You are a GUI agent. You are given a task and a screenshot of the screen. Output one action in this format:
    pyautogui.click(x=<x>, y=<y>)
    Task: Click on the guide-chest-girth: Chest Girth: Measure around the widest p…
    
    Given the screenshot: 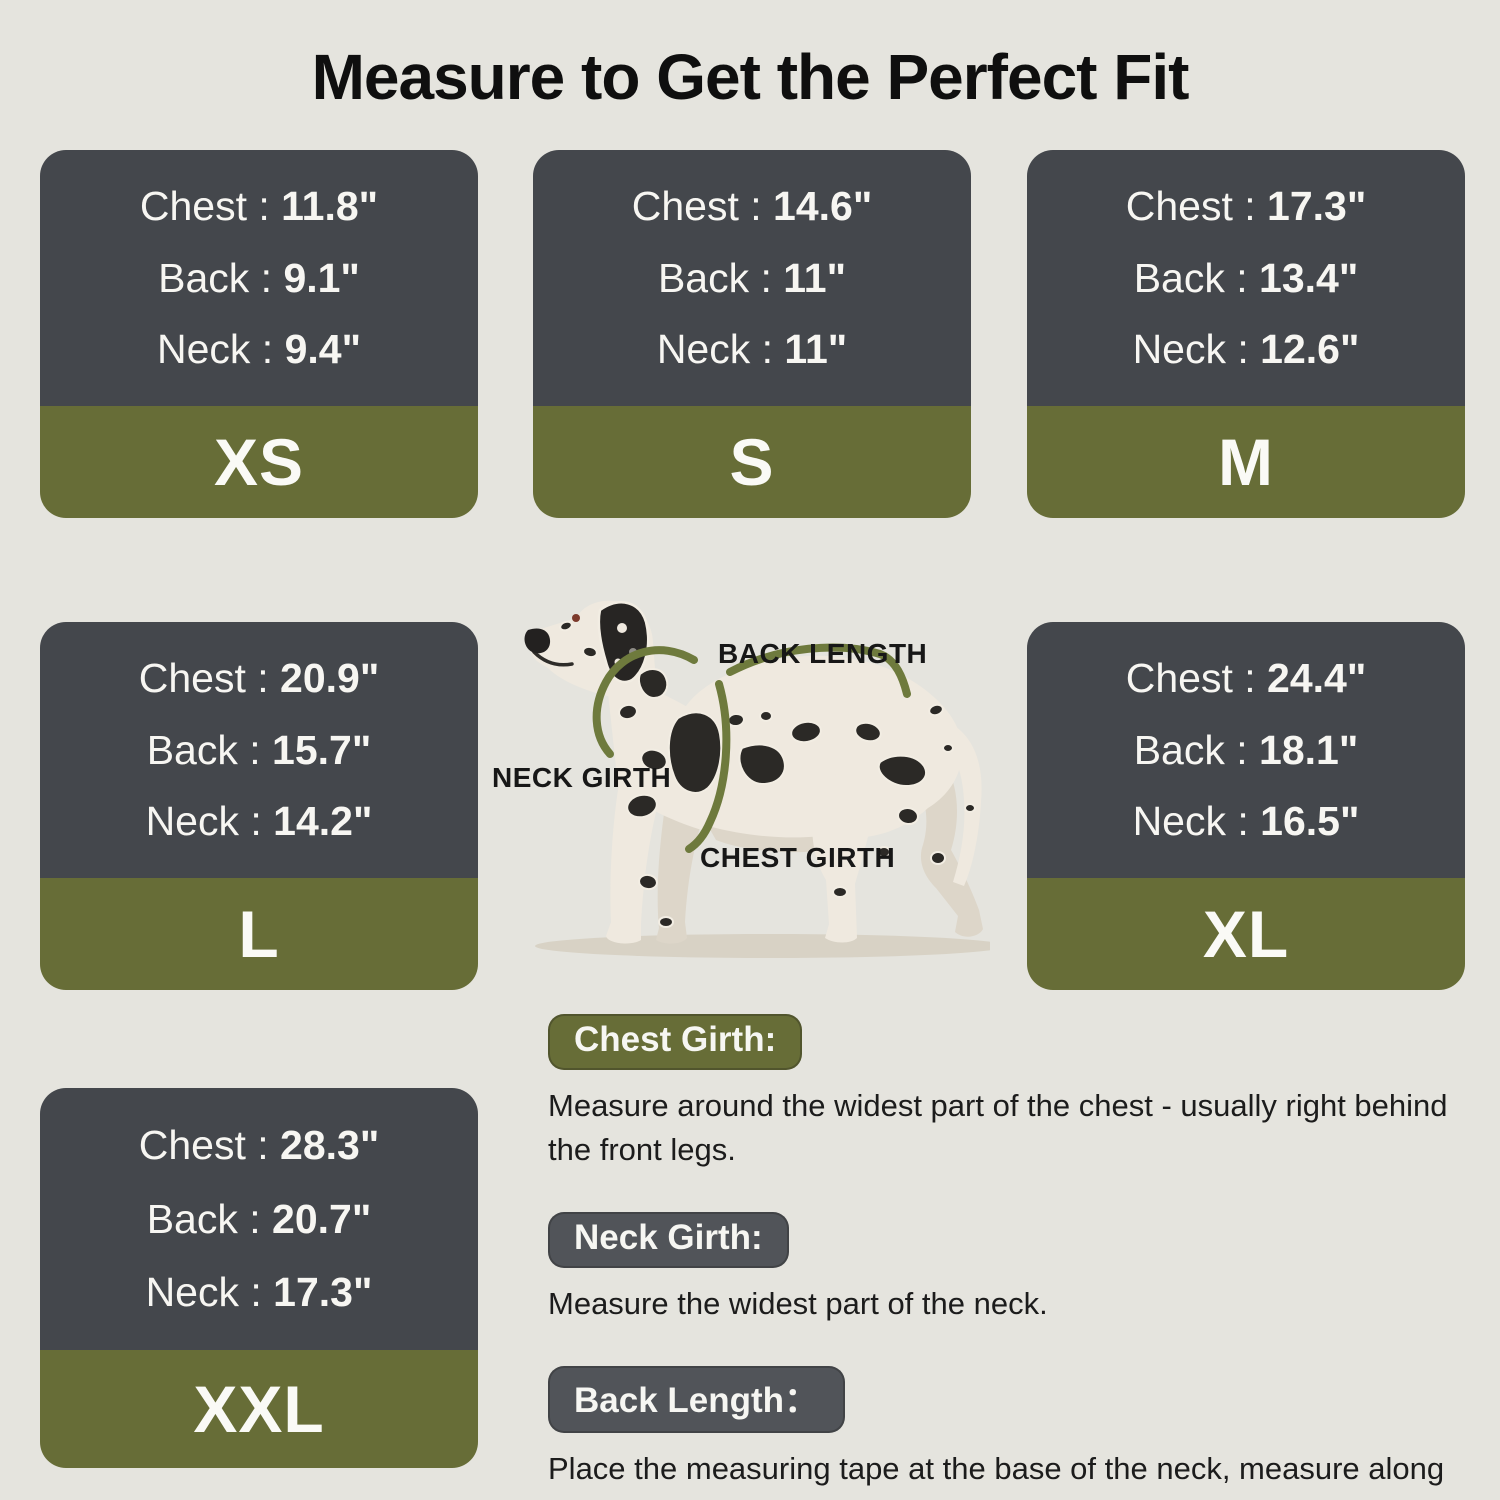 What is the action you would take?
    pyautogui.click(x=1014, y=1093)
    